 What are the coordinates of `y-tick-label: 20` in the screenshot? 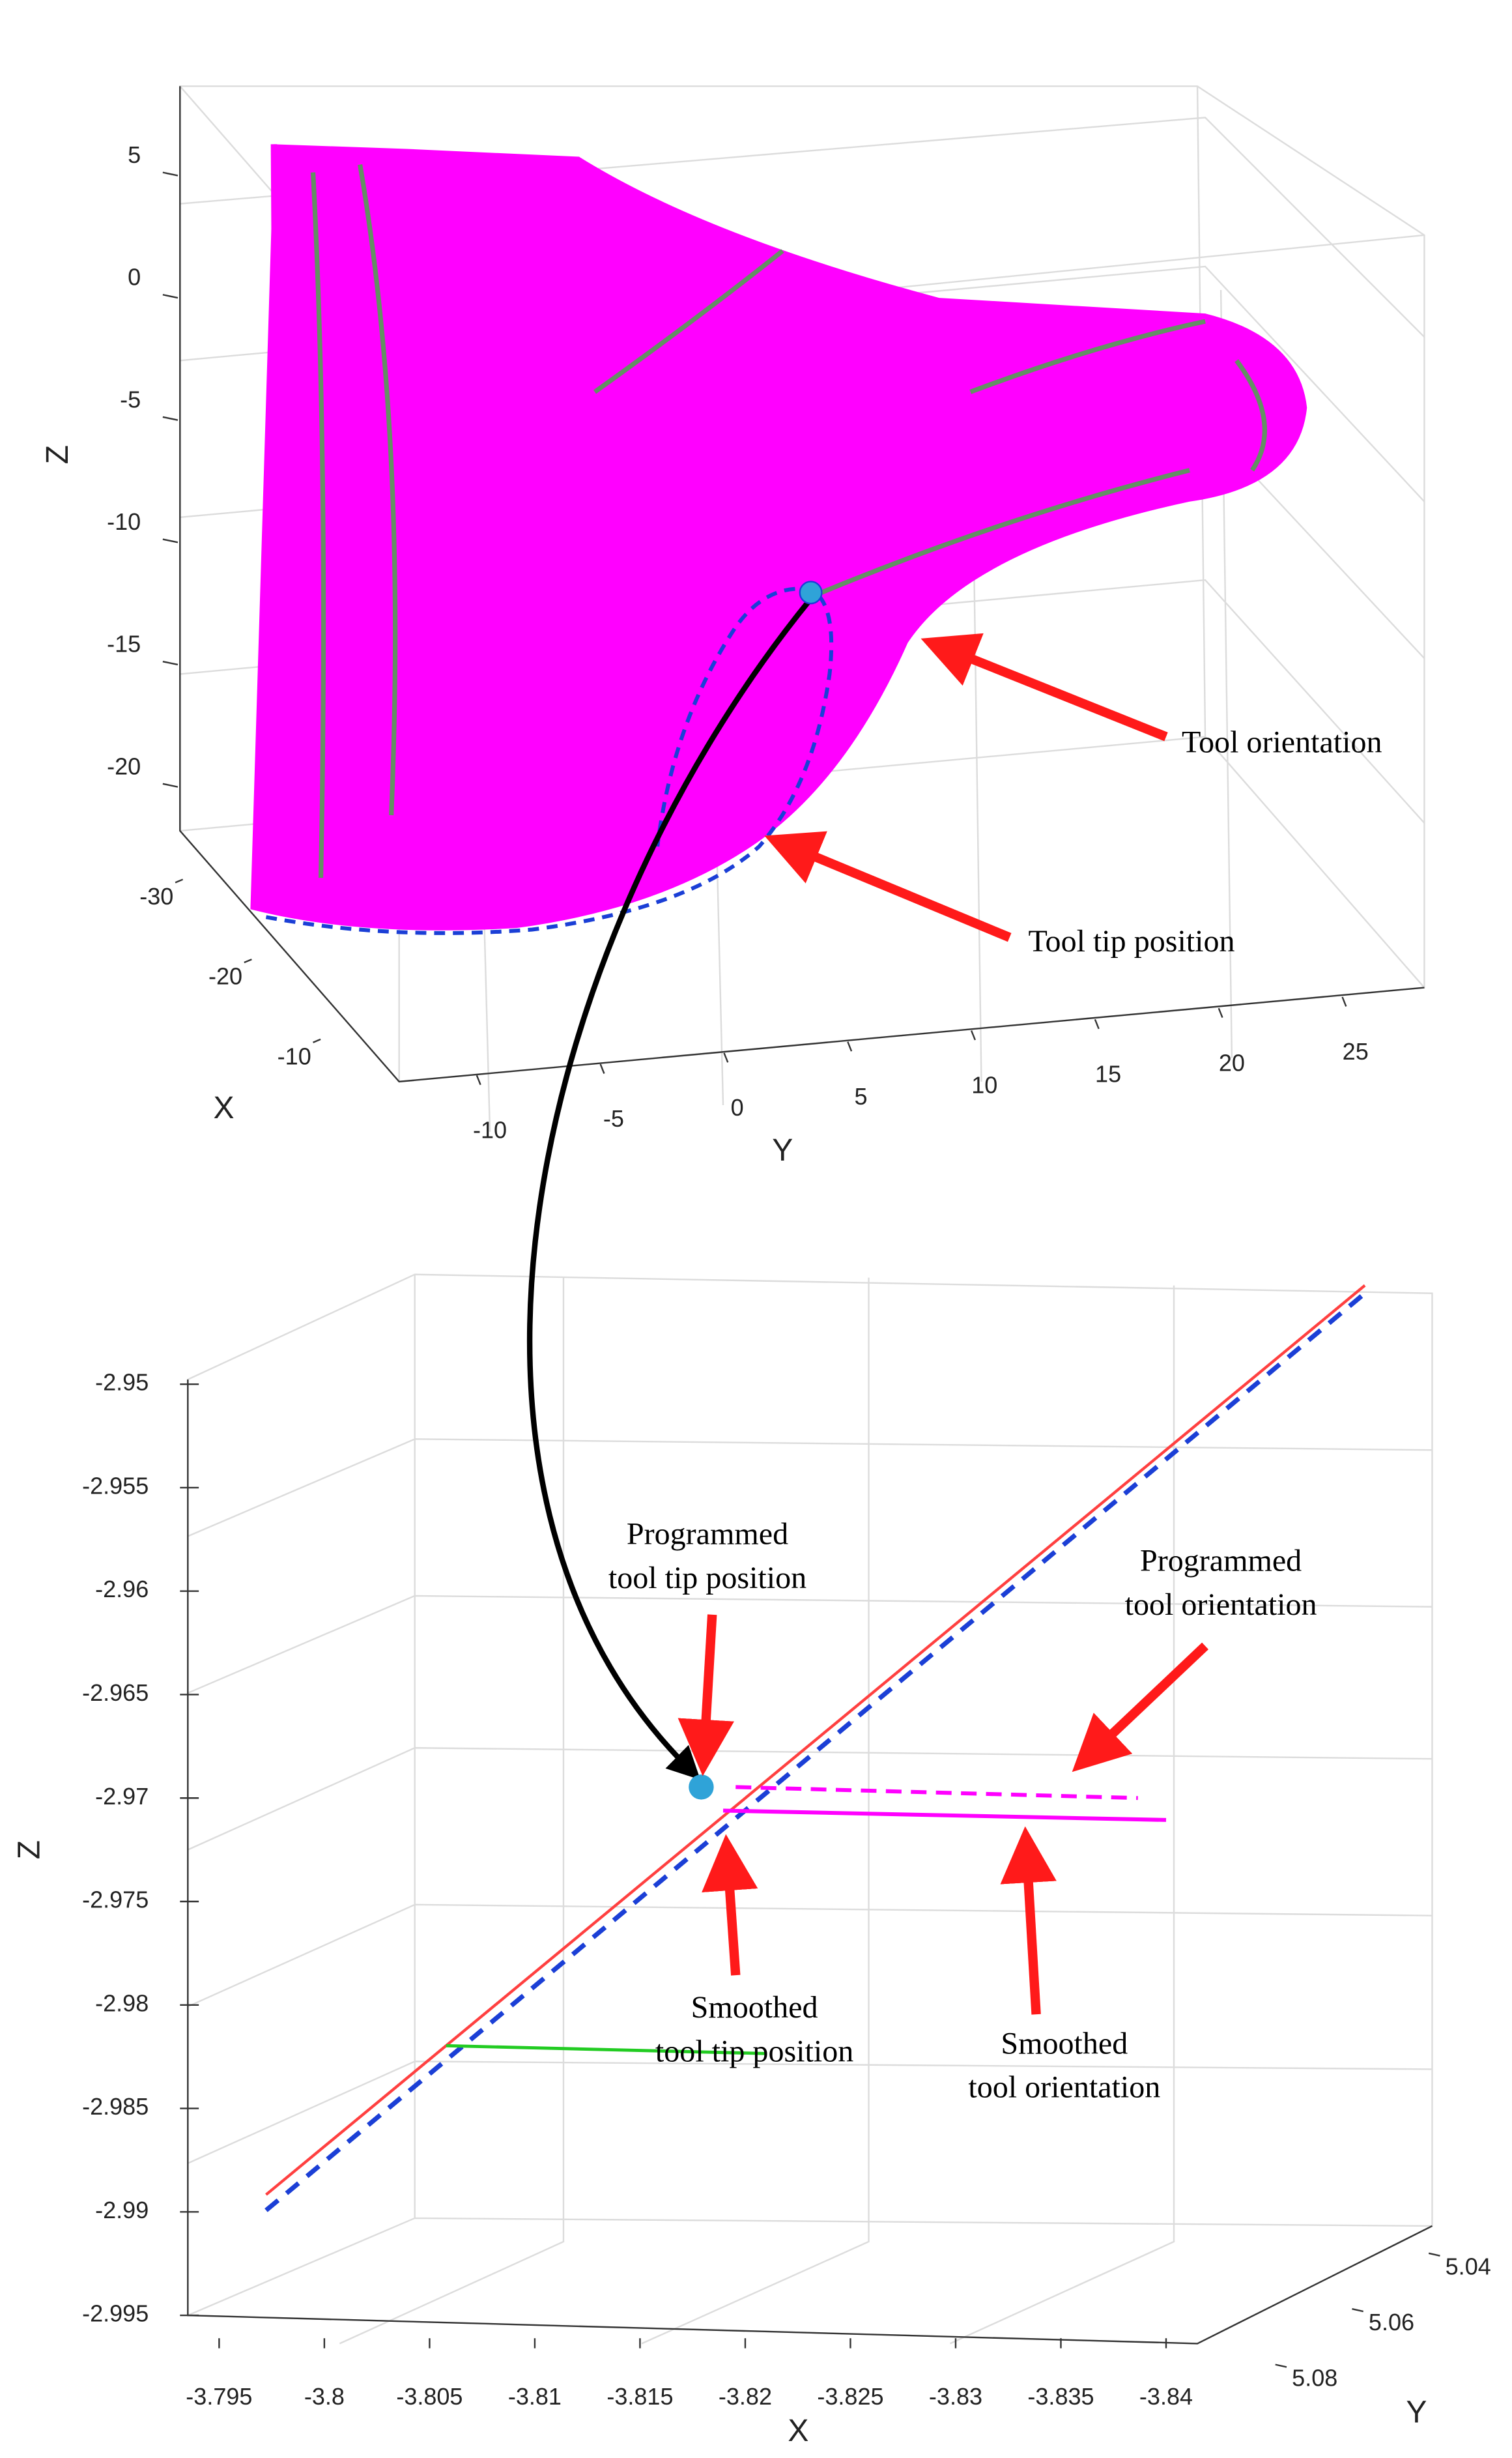 It's located at (1232, 1062).